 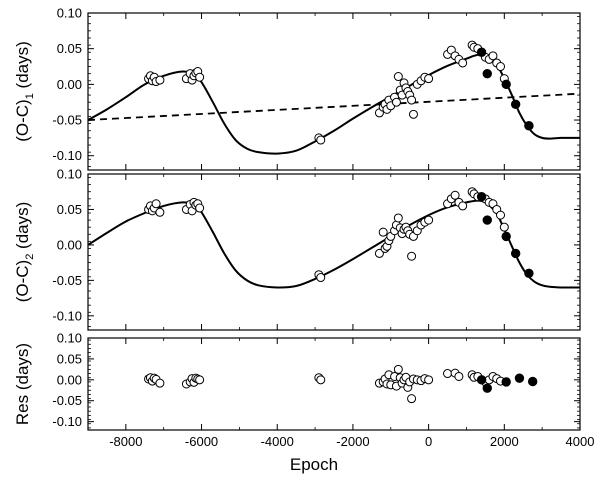 What do you see at coordinates (22, 384) in the screenshot?
I see `y-axis-label: Res (days)` at bounding box center [22, 384].